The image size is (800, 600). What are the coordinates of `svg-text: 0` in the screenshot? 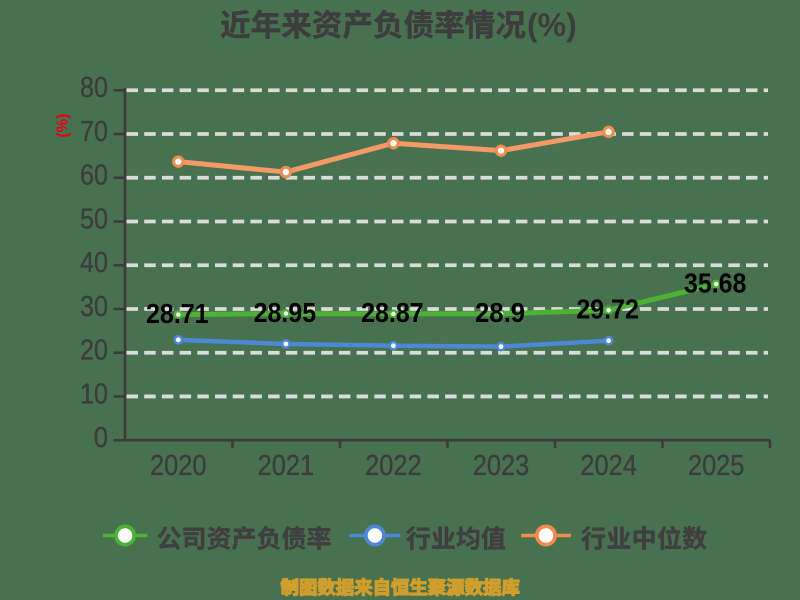 It's located at (101, 438).